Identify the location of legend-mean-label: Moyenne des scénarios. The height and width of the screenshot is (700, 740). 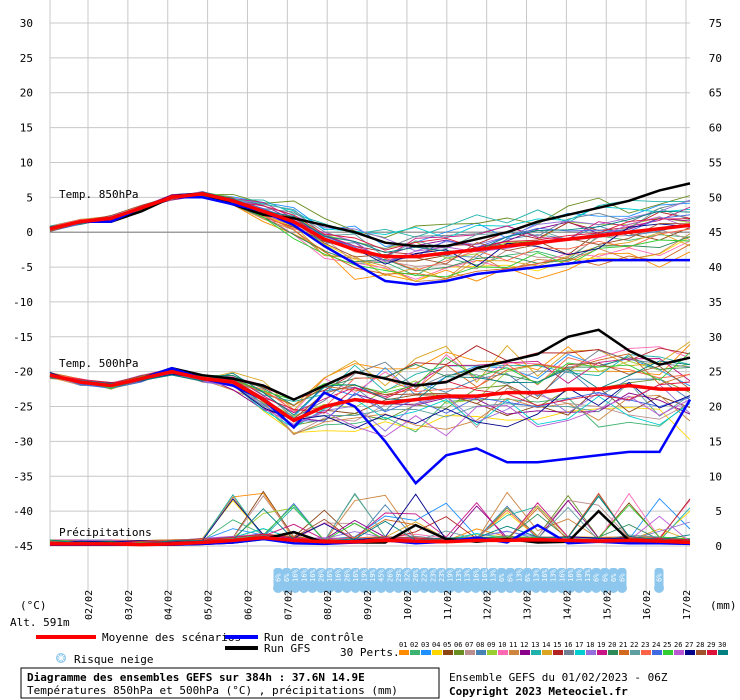
(171, 637).